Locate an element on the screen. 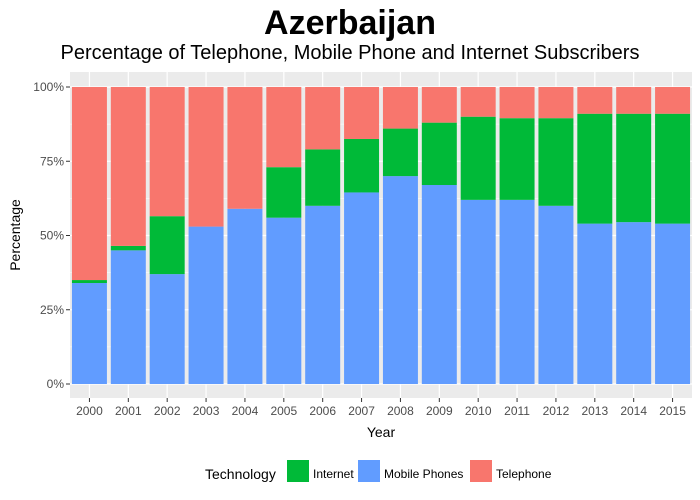 Image resolution: width=700 pixels, height=500 pixels. x-tick-label: 2009 is located at coordinates (439, 411).